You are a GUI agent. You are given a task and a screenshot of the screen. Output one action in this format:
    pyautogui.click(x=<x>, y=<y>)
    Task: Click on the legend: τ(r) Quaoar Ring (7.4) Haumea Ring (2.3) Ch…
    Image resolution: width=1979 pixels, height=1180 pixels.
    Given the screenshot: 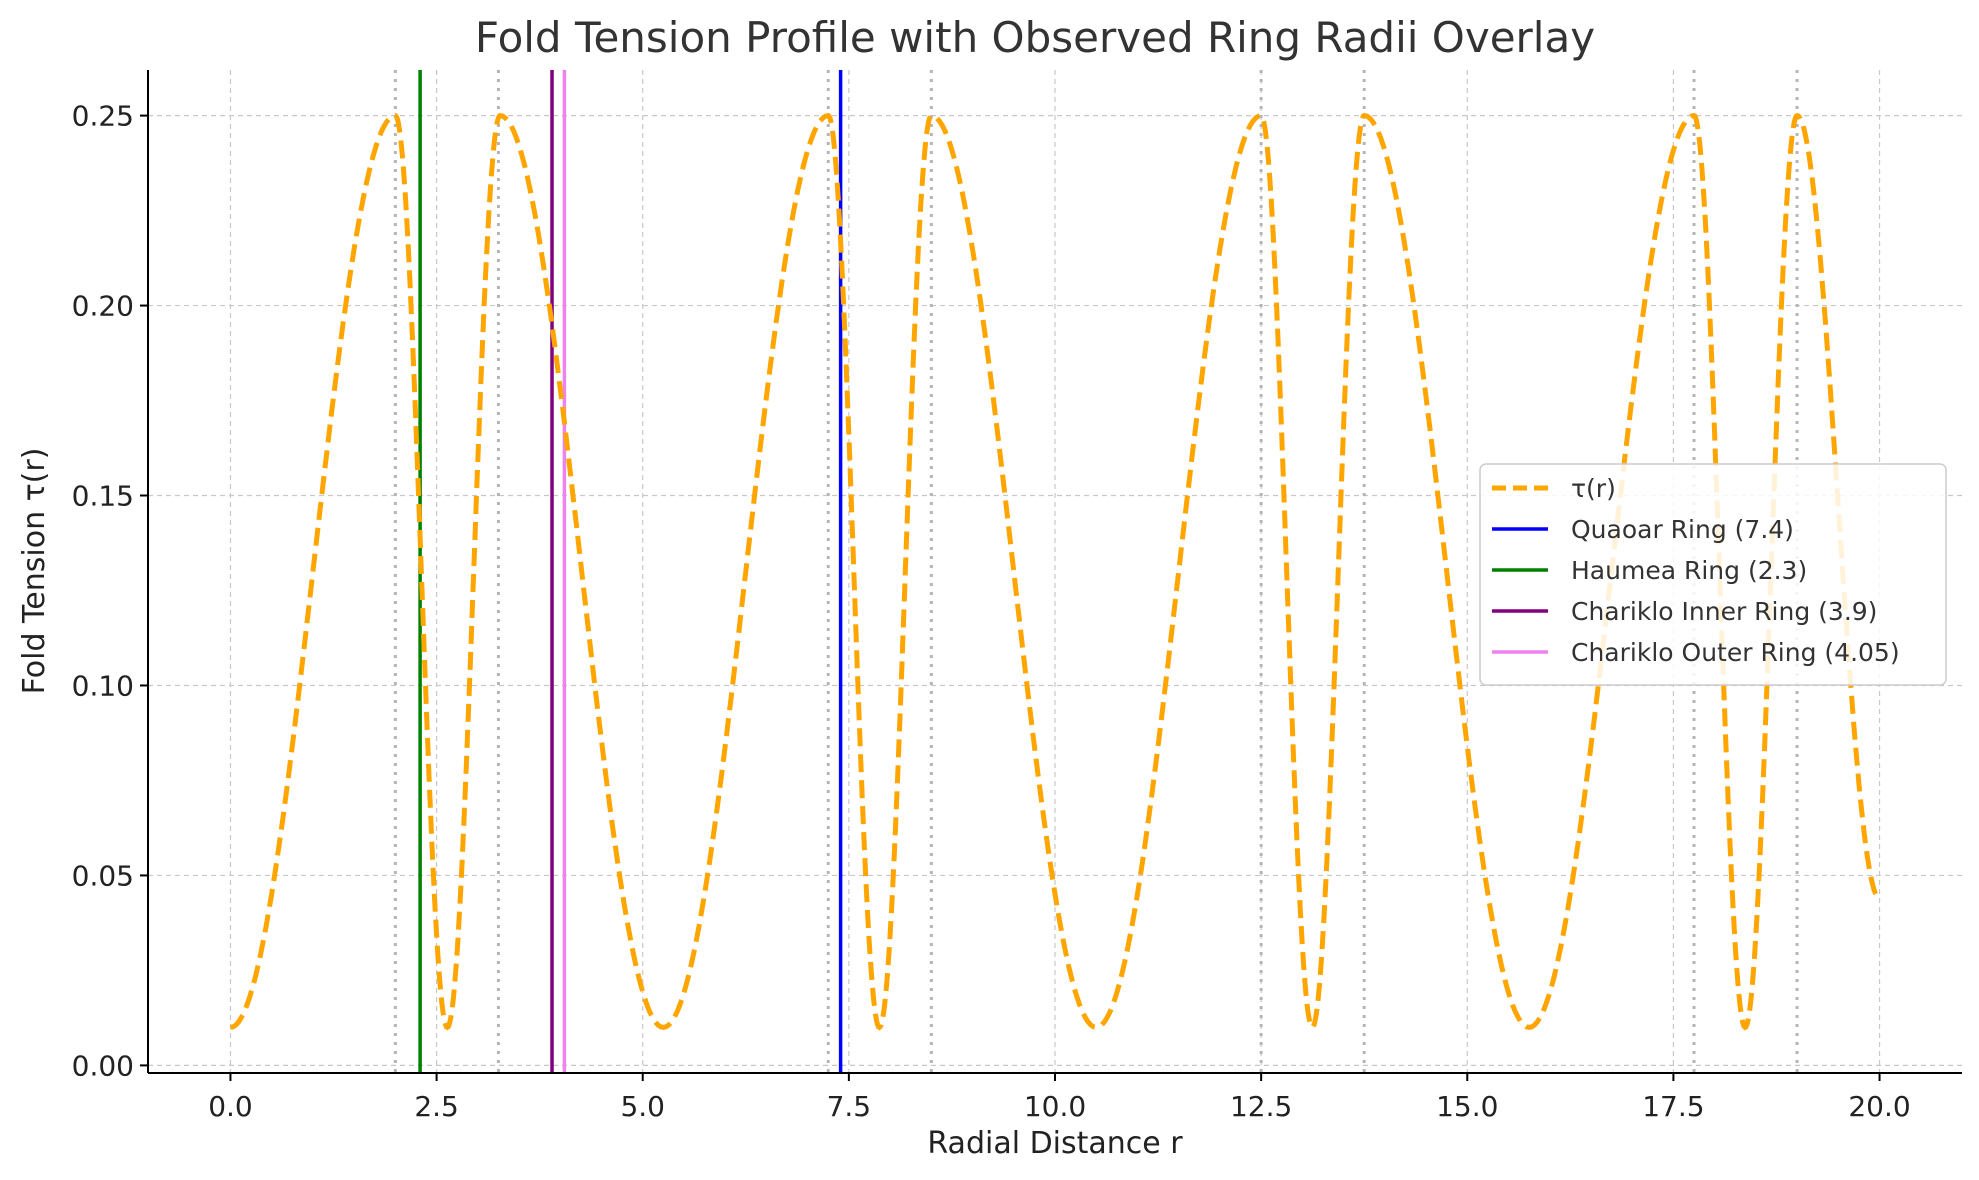 What is the action you would take?
    pyautogui.click(x=1713, y=574)
    